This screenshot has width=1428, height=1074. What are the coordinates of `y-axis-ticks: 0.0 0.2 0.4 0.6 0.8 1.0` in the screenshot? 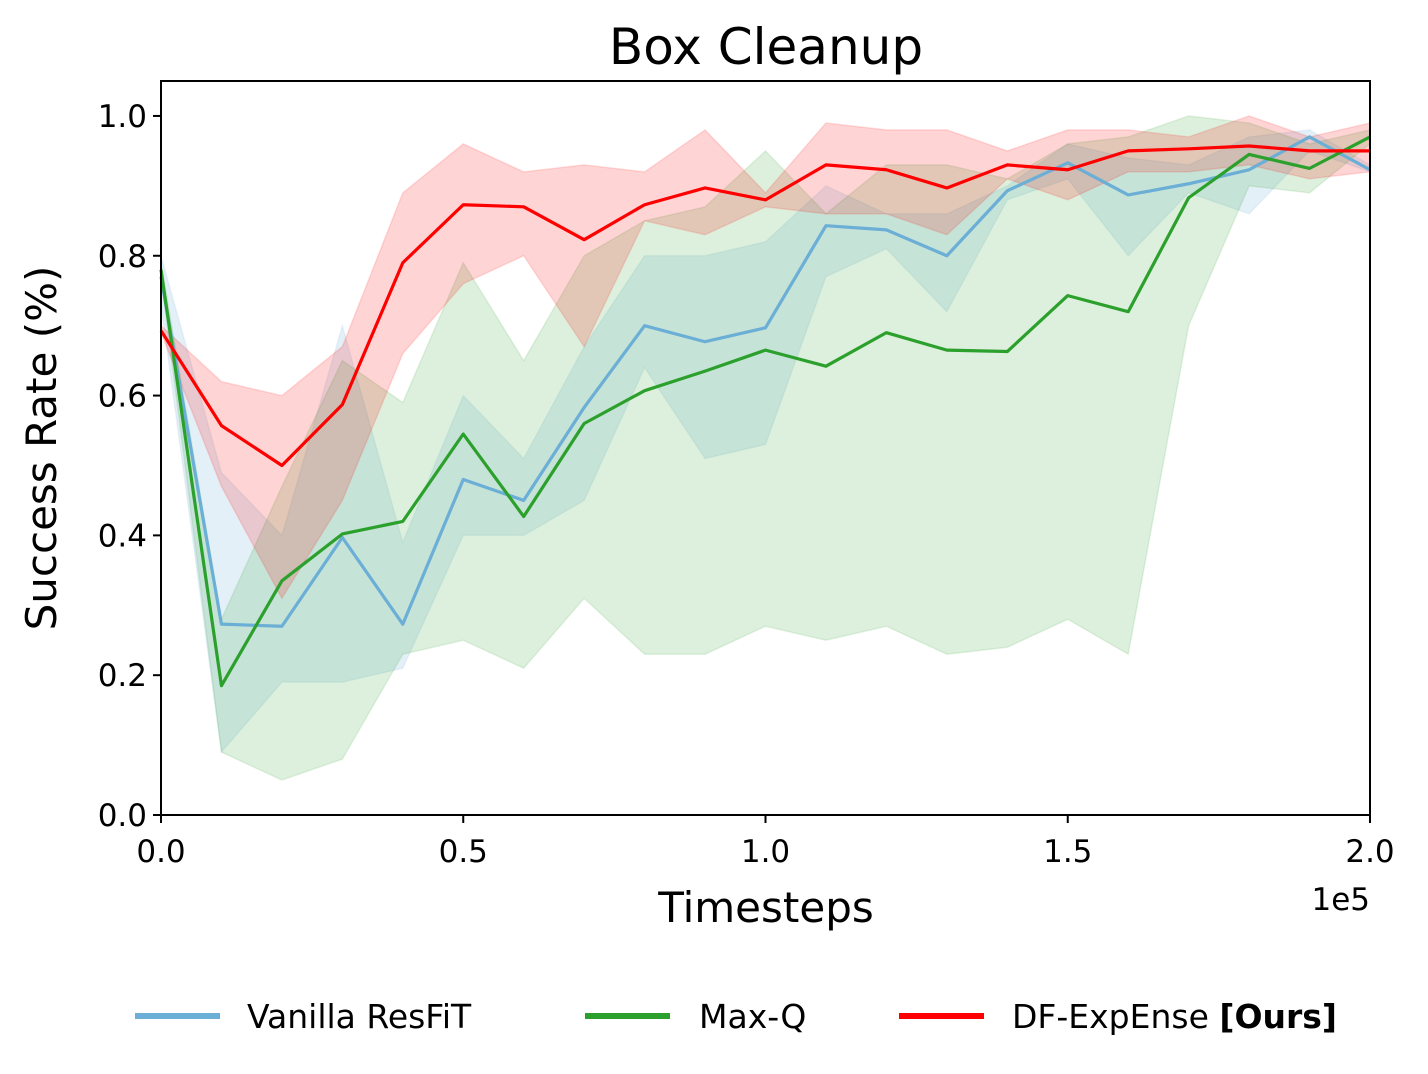 It's located at (129, 466).